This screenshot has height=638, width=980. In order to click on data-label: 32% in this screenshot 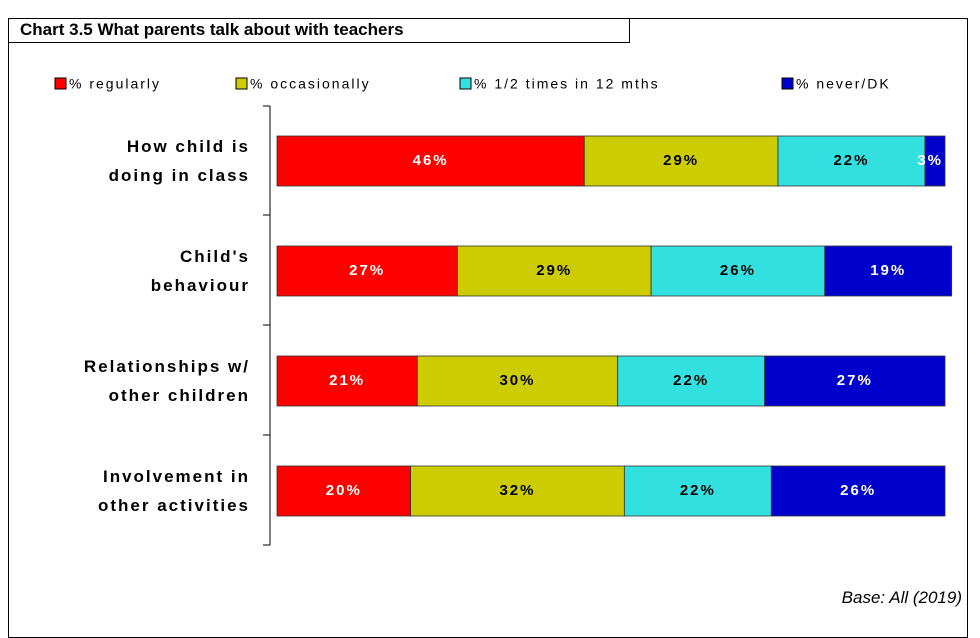, I will do `click(517, 490)`.